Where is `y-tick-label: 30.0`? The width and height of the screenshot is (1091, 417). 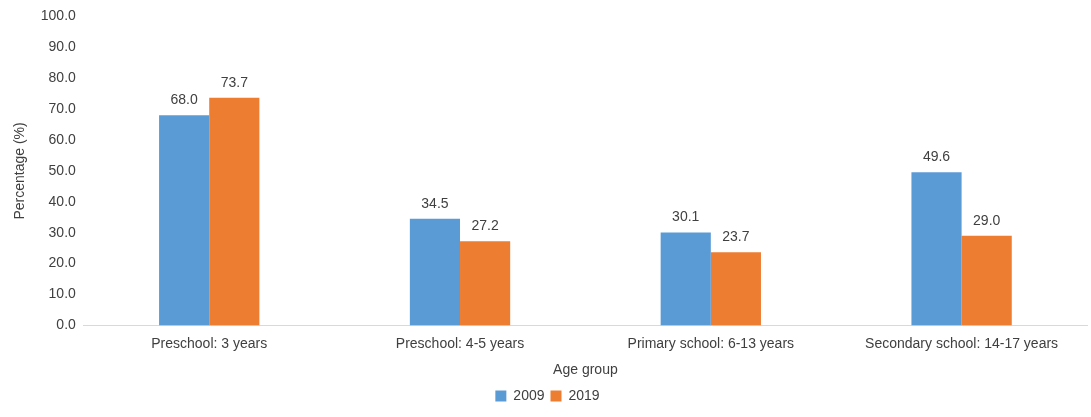 y-tick-label: 30.0 is located at coordinates (62, 231).